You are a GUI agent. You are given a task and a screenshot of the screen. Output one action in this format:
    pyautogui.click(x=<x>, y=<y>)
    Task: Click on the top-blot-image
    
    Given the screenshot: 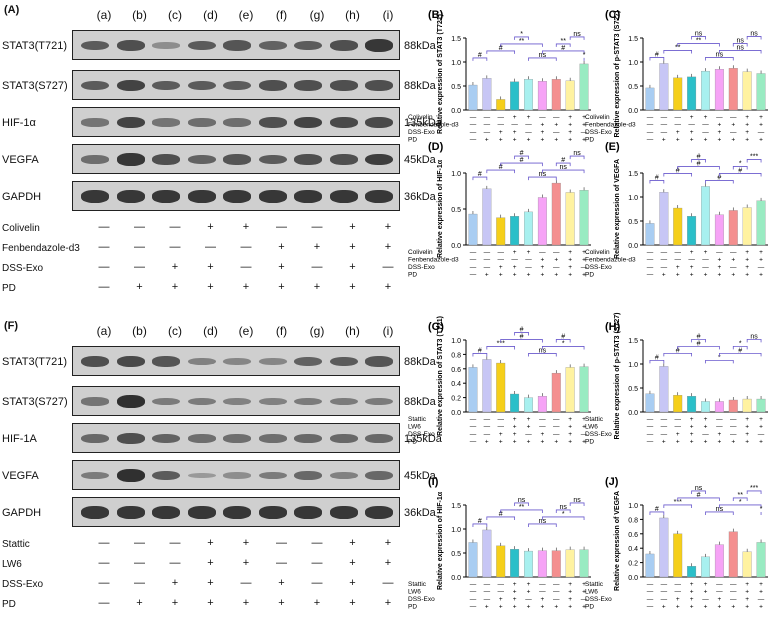 What is the action you would take?
    pyautogui.click(x=236, y=196)
    